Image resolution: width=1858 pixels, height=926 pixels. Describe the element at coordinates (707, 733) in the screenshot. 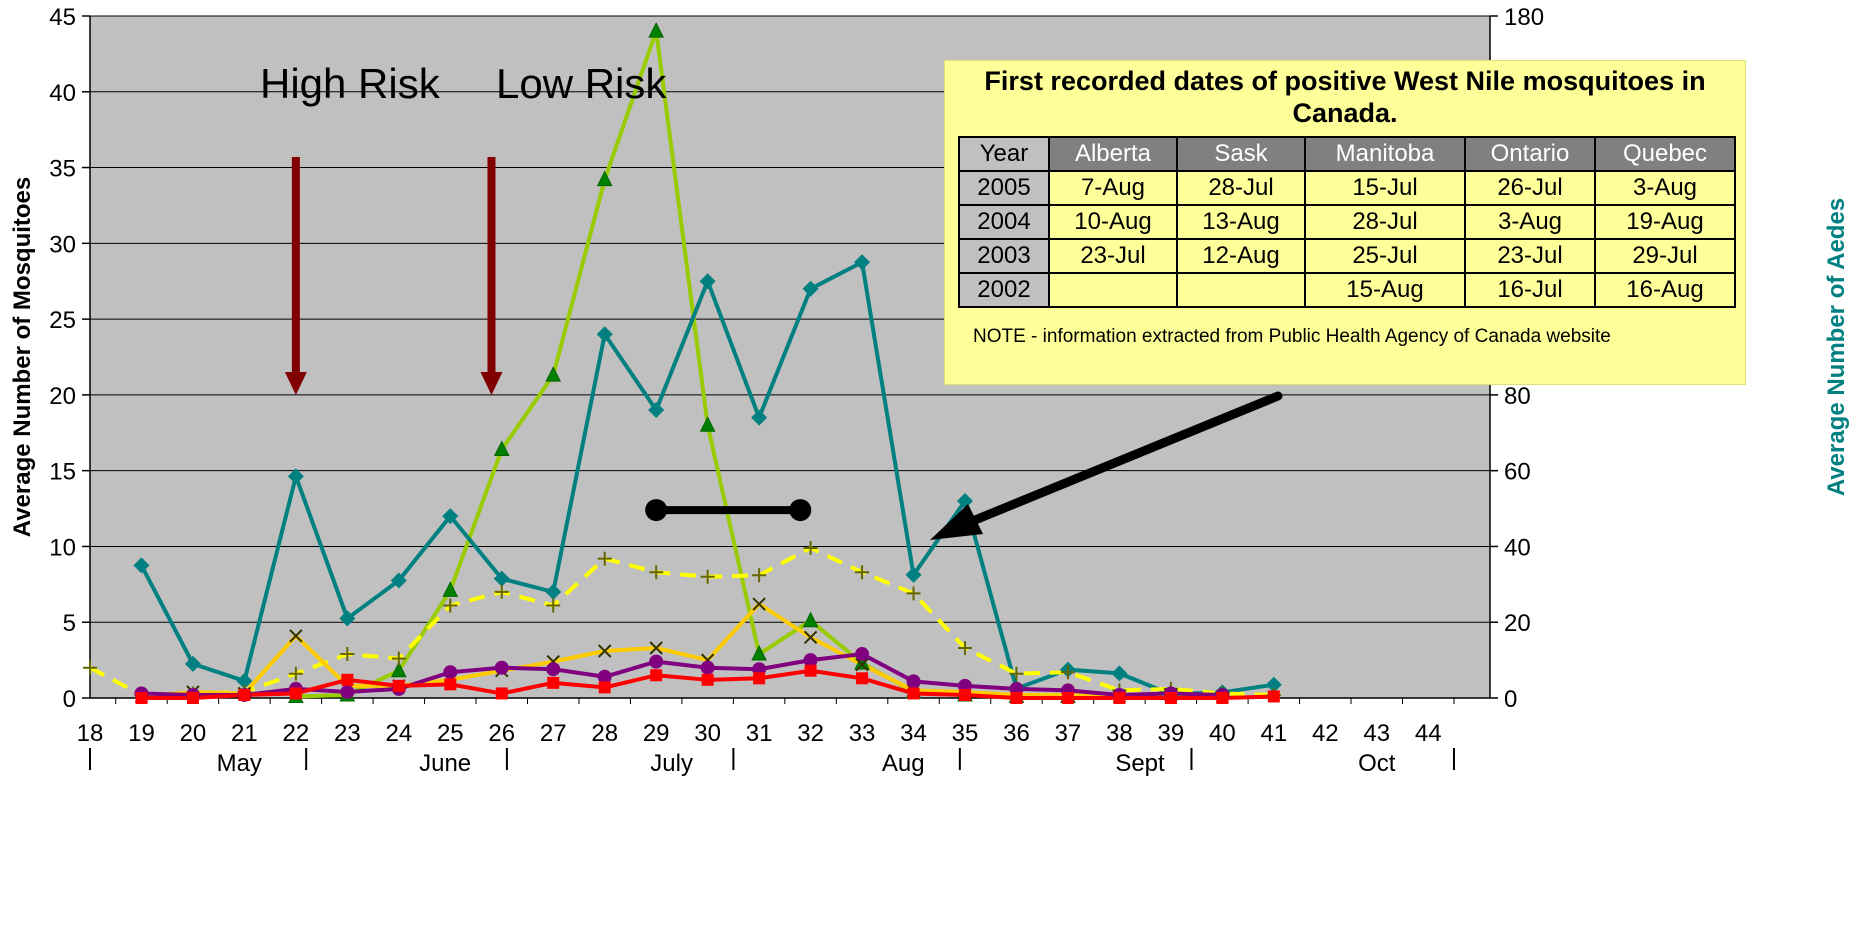

I see `x-tick-label: 30` at that location.